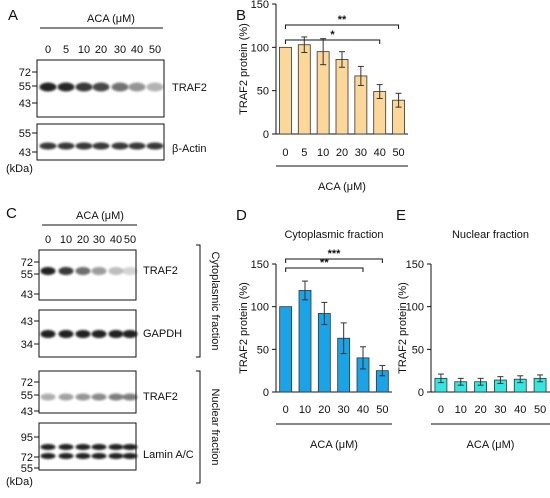  I want to click on panel-c-gapdh-marker-43-label: 43, so click(27, 322).